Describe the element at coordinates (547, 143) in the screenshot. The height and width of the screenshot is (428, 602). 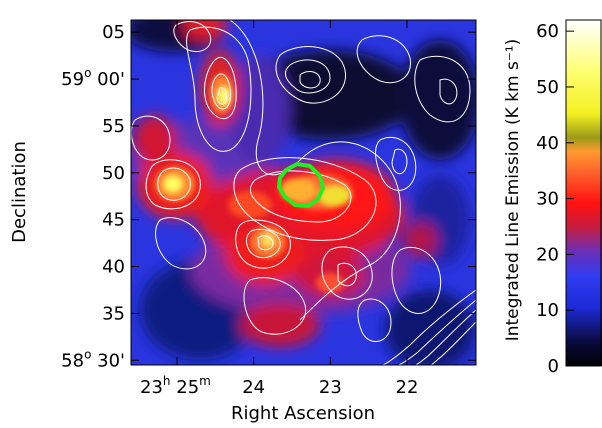
I see `colorbar-tick-label: 40` at that location.